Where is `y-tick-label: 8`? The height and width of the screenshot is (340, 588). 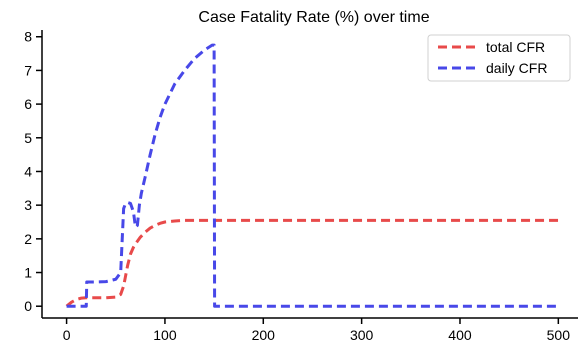 y-tick-label: 8 is located at coordinates (28, 37).